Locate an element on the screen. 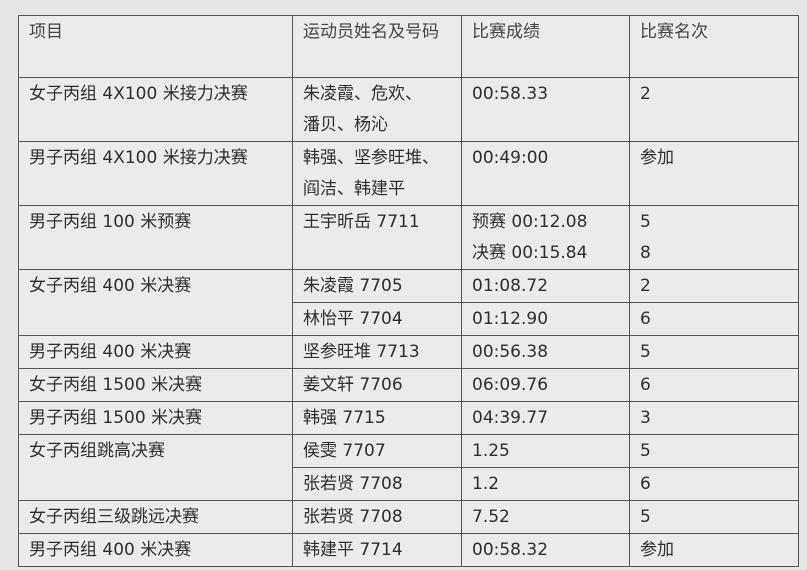  result-cell: 04:39.77 is located at coordinates (545, 418).